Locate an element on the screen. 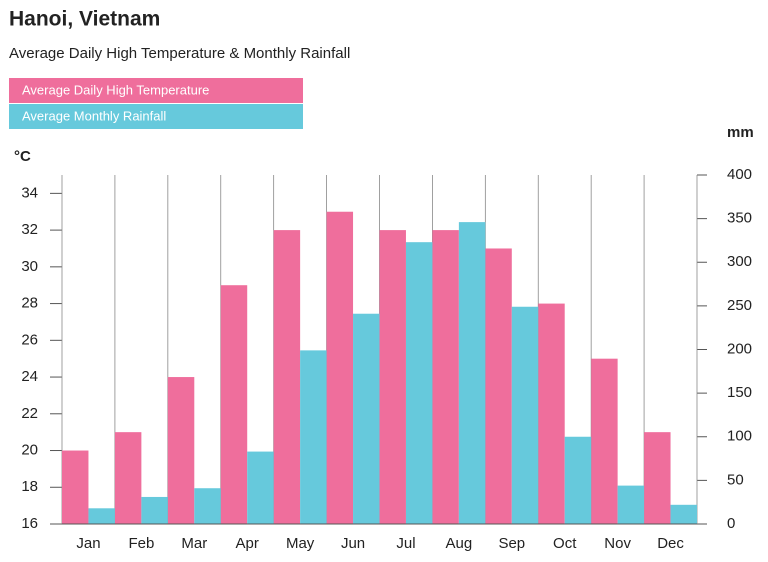  x-tick-label: Nov is located at coordinates (617, 543).